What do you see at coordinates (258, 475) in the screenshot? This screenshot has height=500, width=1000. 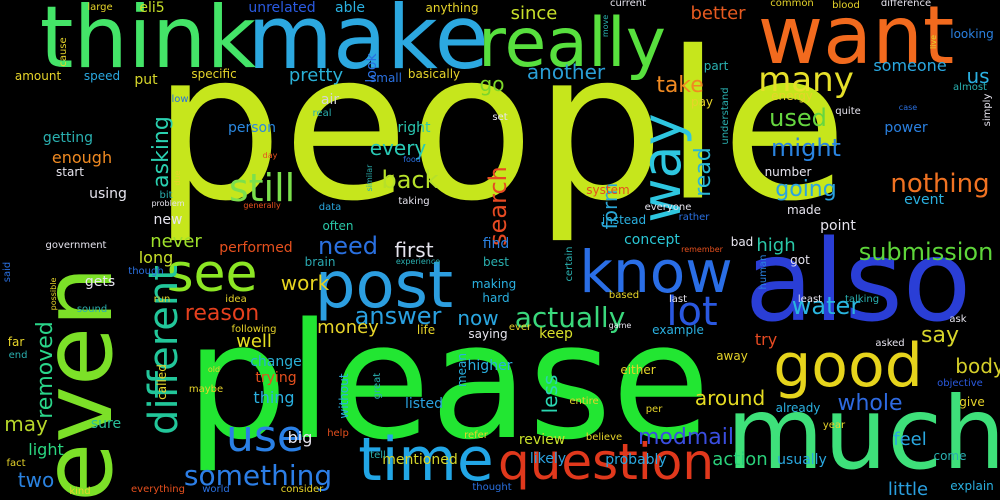 I see `word-something: something` at bounding box center [258, 475].